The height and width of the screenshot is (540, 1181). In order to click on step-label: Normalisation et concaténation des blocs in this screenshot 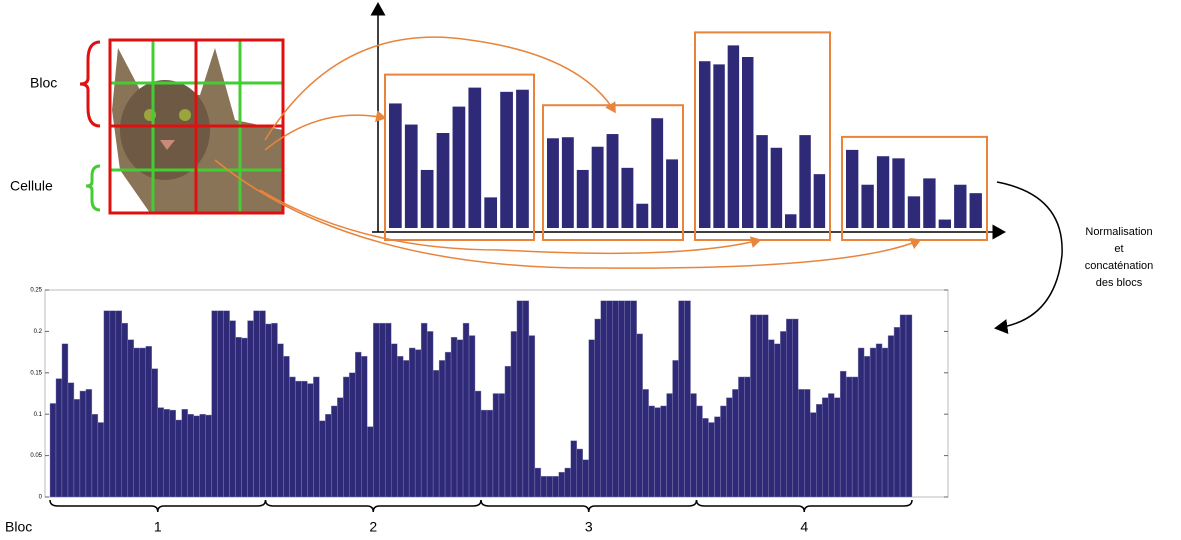, I will do `click(1119, 257)`.